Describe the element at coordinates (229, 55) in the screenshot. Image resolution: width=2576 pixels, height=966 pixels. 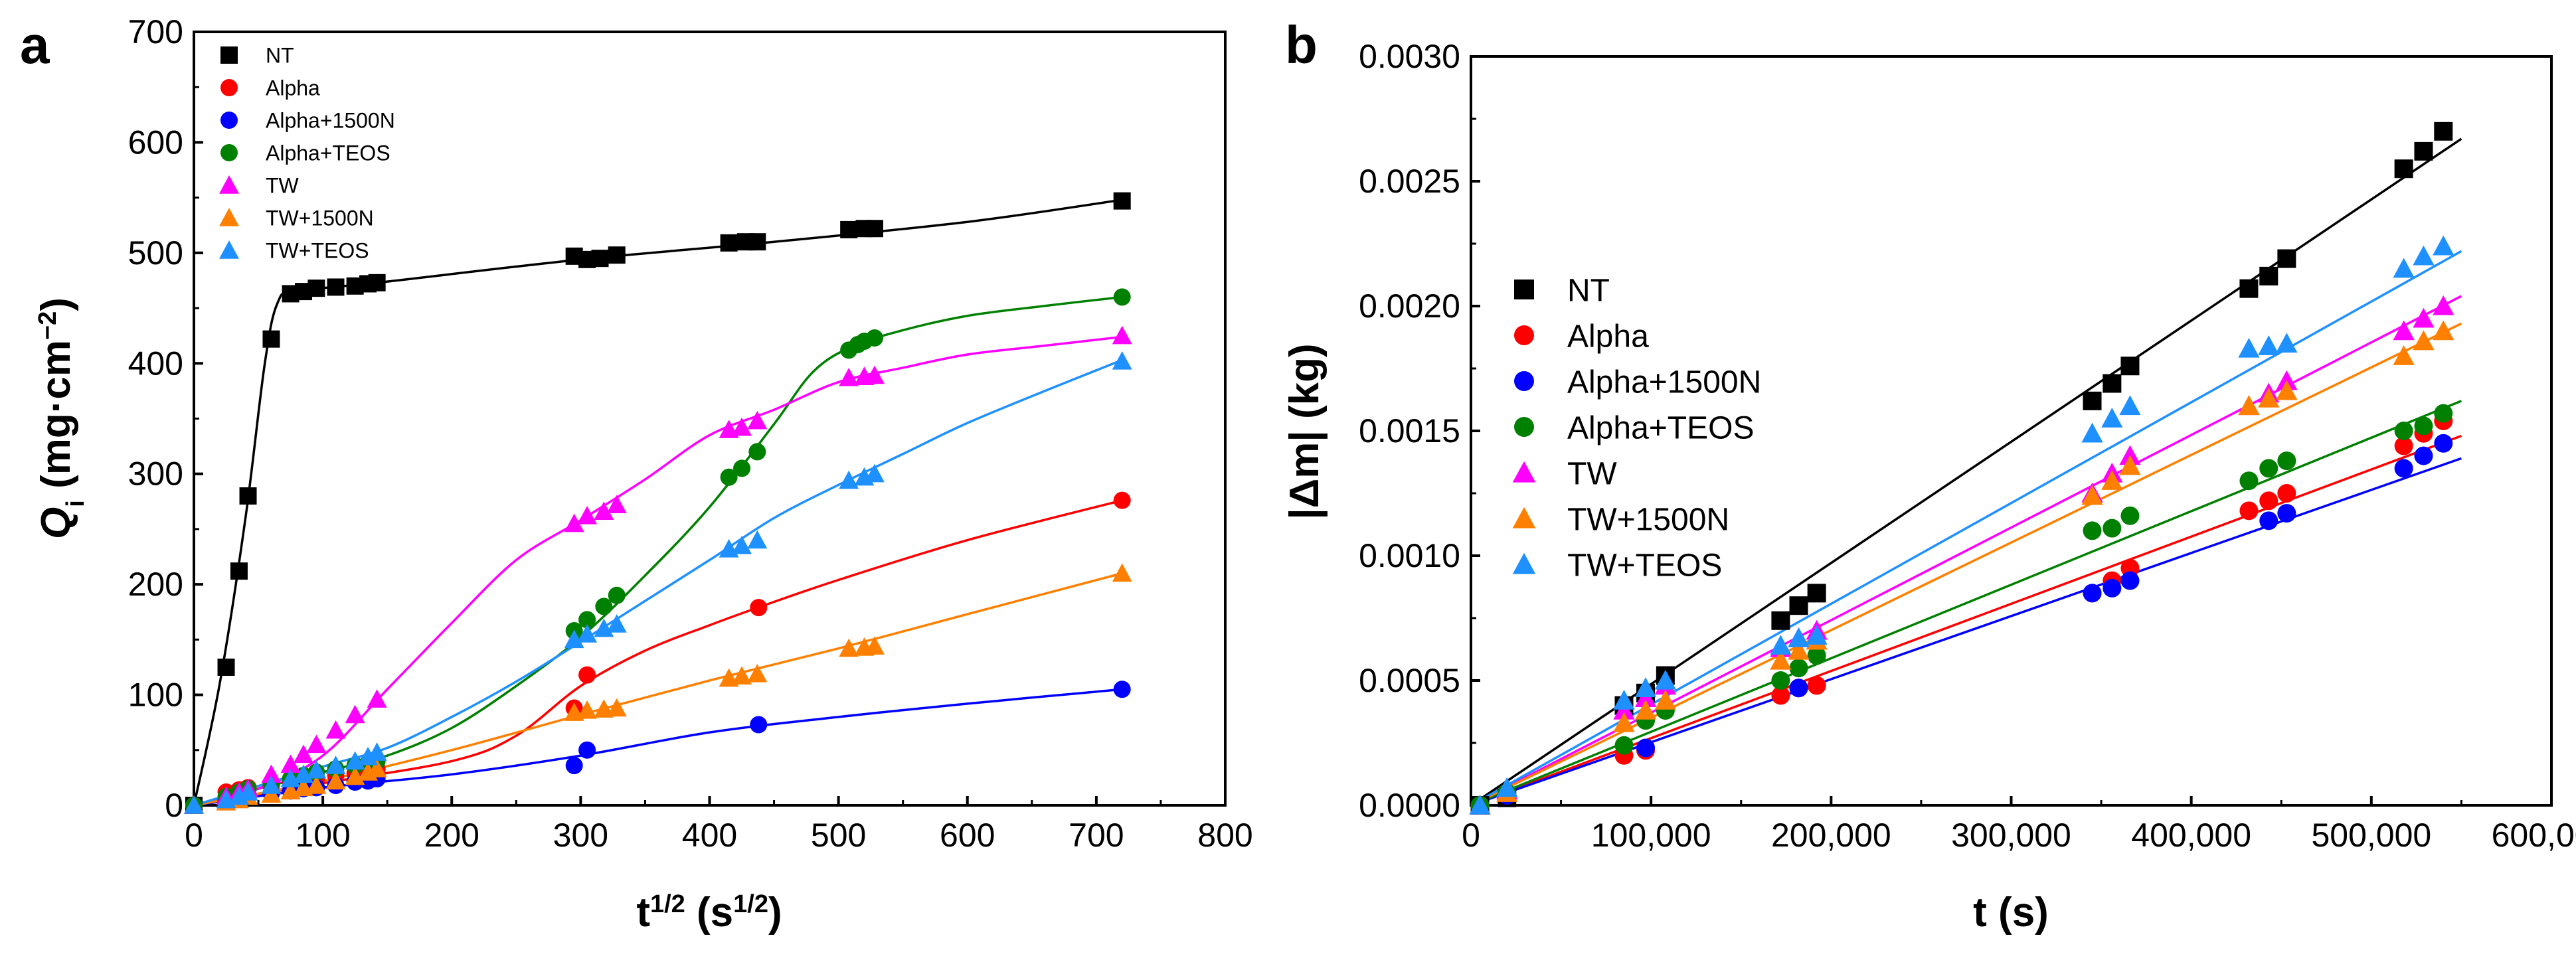
I see `panel-a-legend-marker-nt` at that location.